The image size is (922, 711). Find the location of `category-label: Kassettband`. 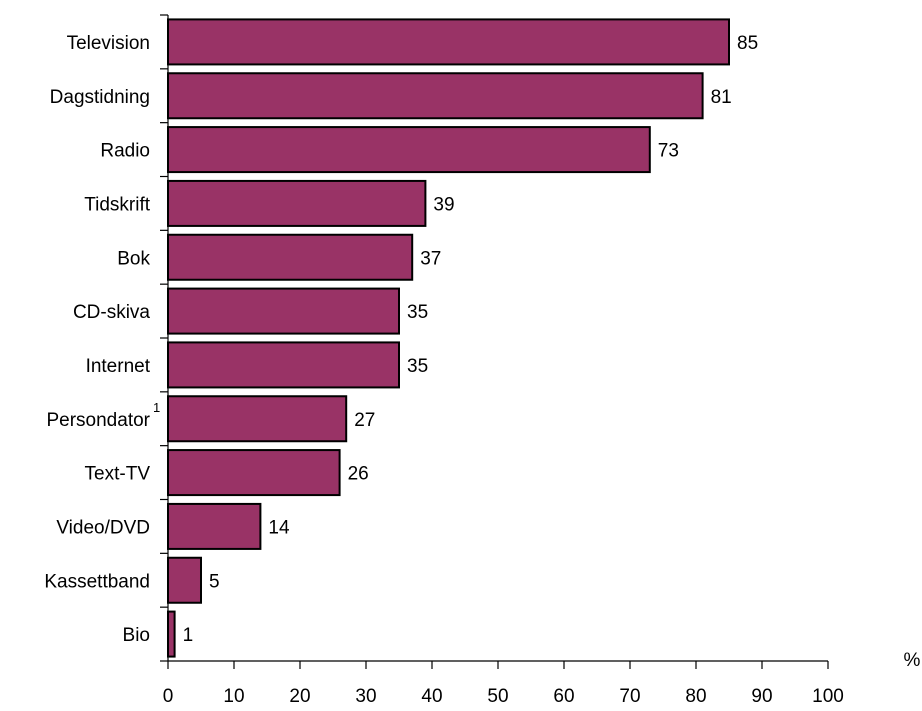

category-label: Kassettband is located at coordinates (97, 581).